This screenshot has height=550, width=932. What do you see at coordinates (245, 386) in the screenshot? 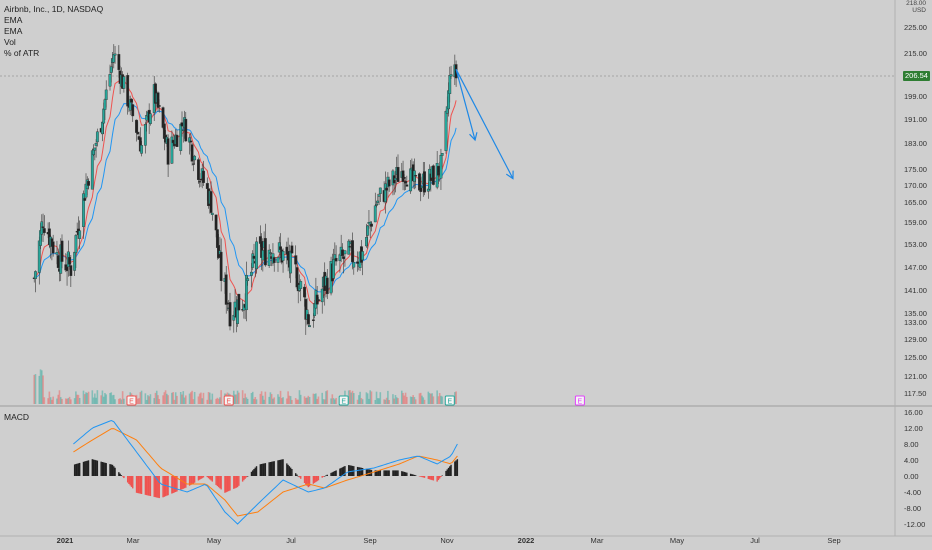
I see `volume-series` at bounding box center [245, 386].